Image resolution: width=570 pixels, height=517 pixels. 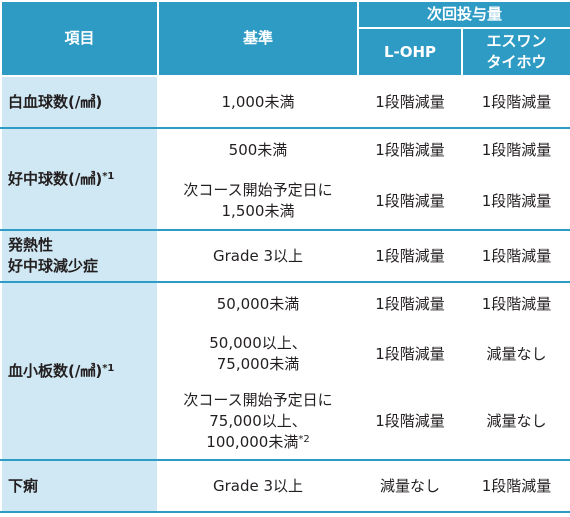 What do you see at coordinates (516, 41) in the screenshot?
I see `header-eswan-line1: エスワン` at bounding box center [516, 41].